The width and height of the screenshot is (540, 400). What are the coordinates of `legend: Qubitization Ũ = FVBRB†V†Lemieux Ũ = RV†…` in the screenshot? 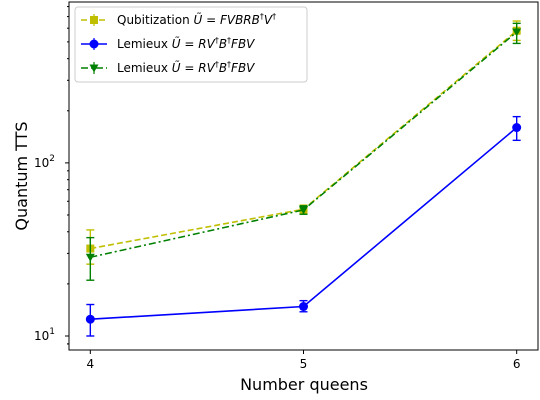 It's located at (191, 44).